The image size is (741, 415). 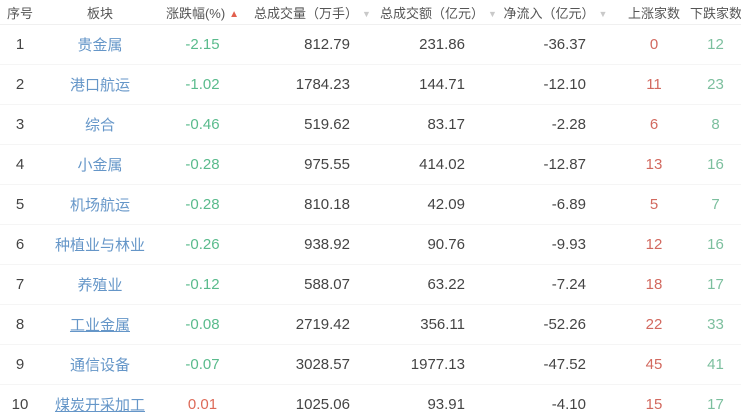 What do you see at coordinates (202, 164) in the screenshot?
I see `cell-change_pct: -0.28` at bounding box center [202, 164].